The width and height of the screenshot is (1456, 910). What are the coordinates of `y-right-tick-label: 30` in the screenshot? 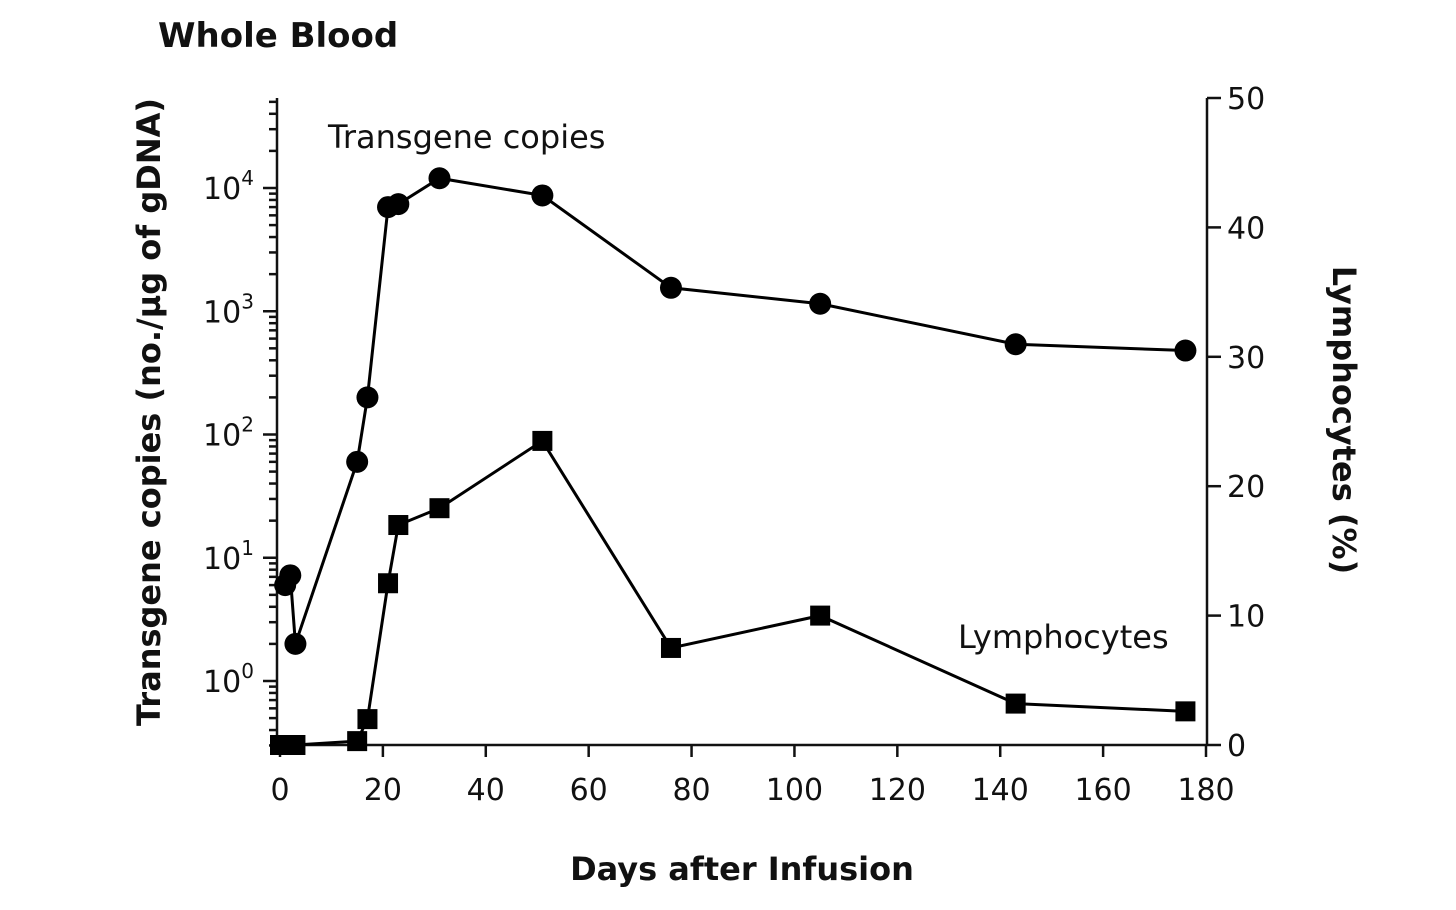 It's located at (1246, 358).